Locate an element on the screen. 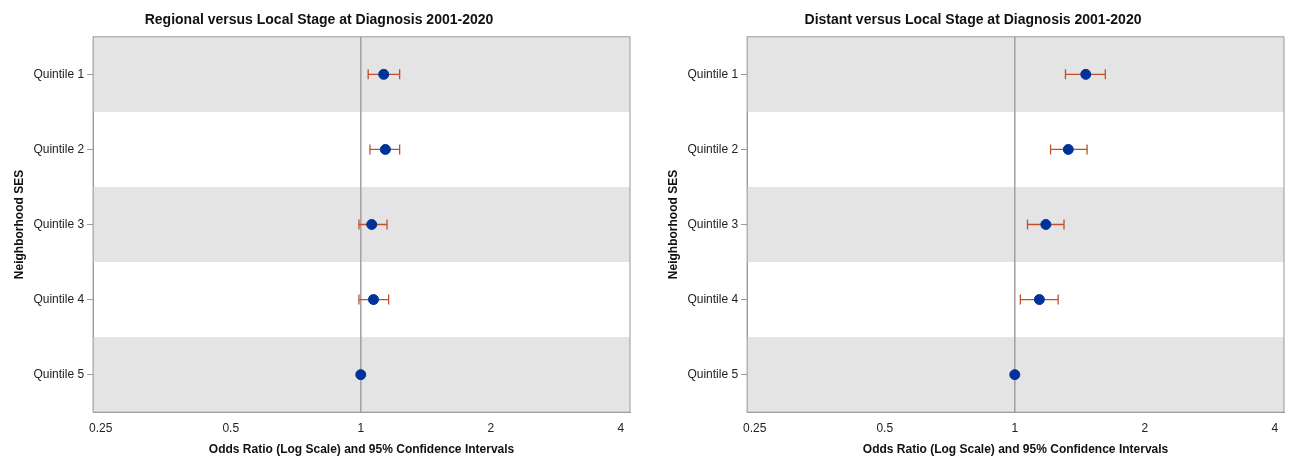  chart-title: Regional versus Local Stage at Diagnosis 2001-2020 is located at coordinates (319, 19).